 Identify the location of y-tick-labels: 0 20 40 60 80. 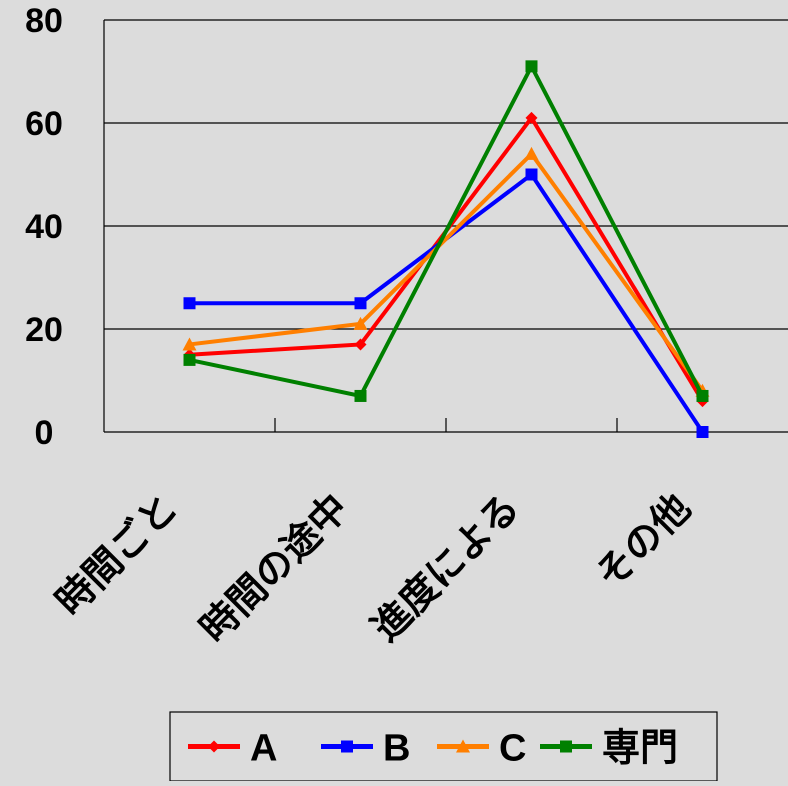
(44, 227).